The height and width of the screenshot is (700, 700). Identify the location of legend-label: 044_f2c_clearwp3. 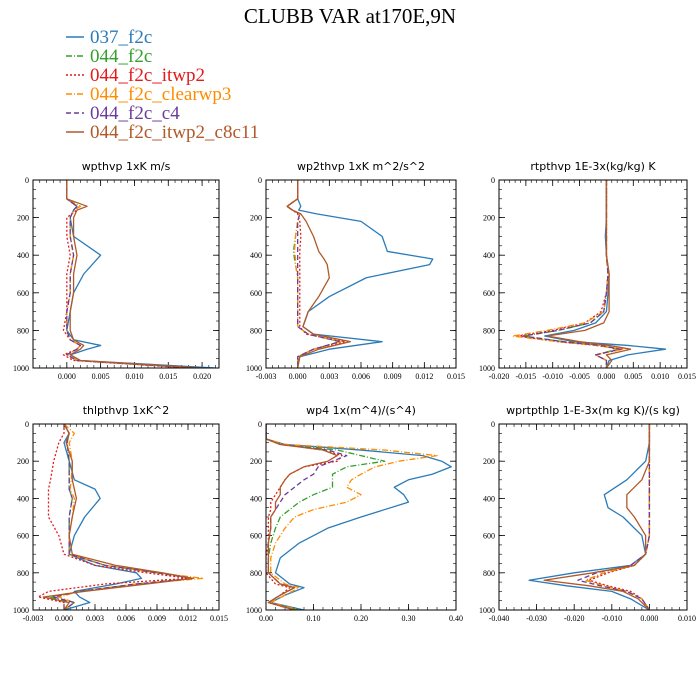
(160, 94).